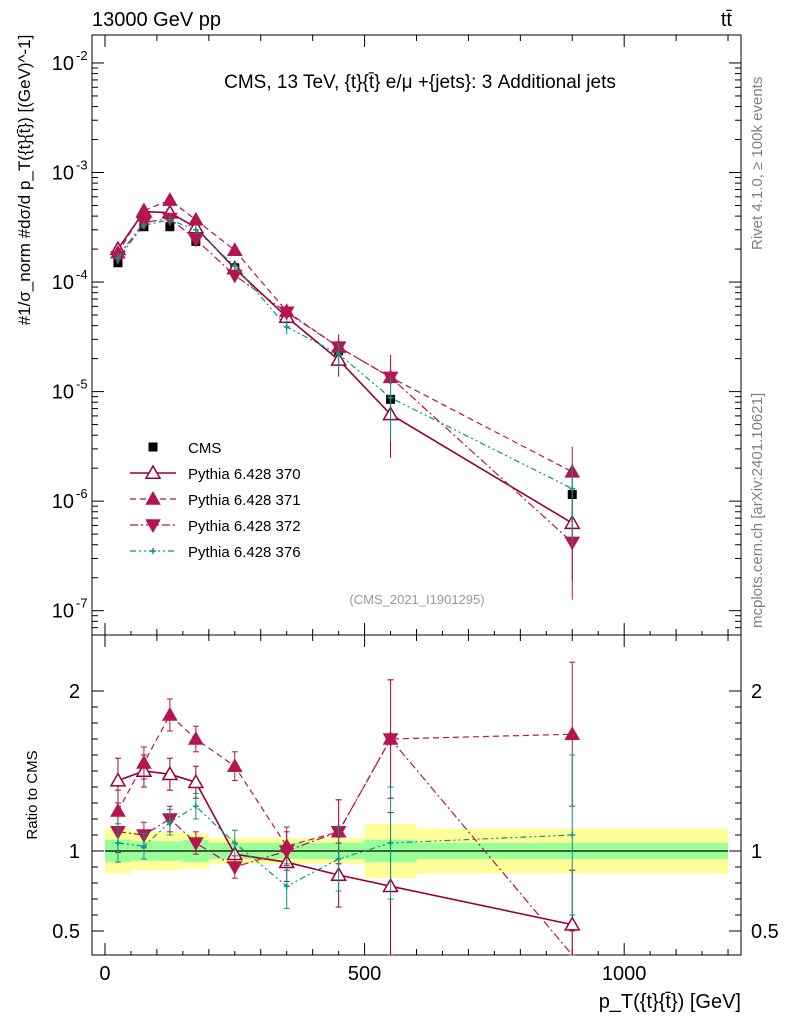  I want to click on point-data, so click(170, 227).